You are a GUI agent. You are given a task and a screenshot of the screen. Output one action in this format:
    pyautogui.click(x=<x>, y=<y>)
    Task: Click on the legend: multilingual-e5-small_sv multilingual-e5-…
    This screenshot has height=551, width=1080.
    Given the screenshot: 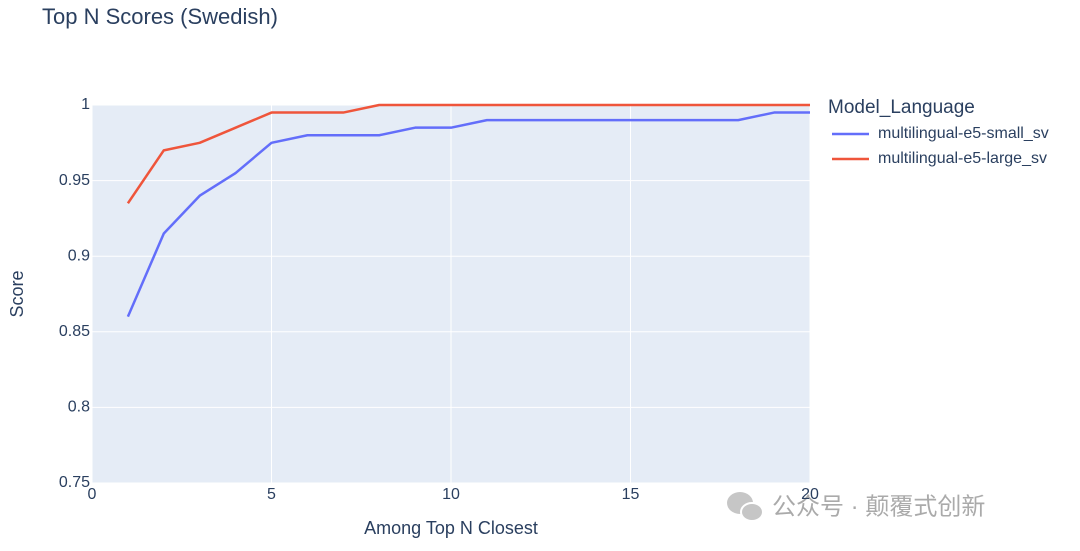 What is the action you would take?
    pyautogui.click(x=940, y=146)
    